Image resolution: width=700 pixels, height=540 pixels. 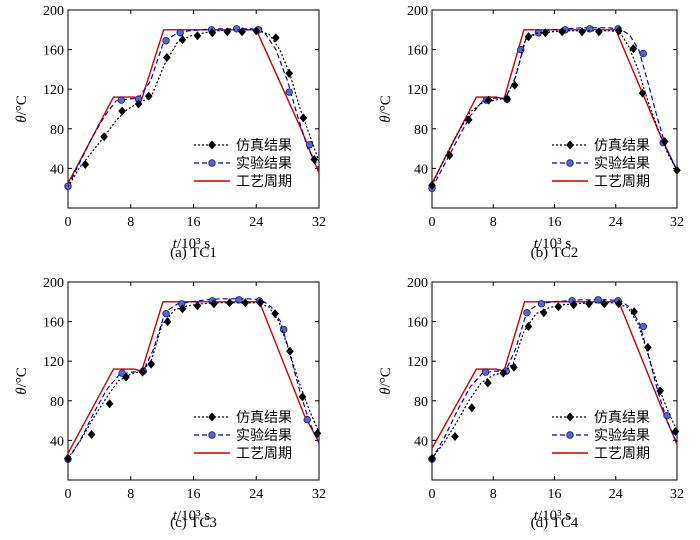 What do you see at coordinates (57, 402) in the screenshot?
I see `y-tick-label: 80` at bounding box center [57, 402].